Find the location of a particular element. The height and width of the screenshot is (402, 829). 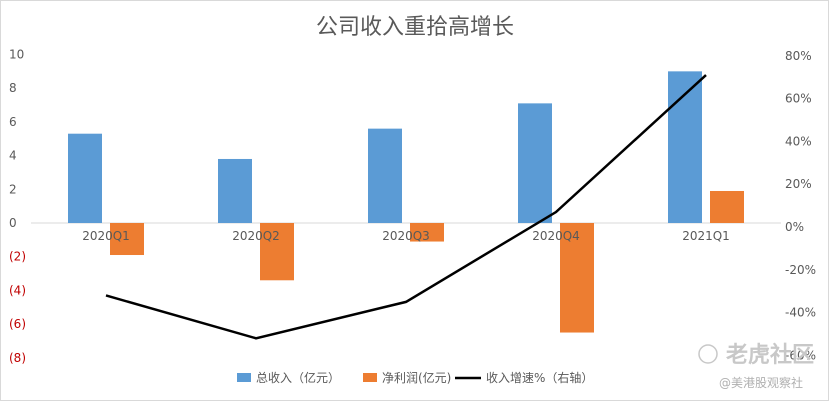

left-tick-label: (2) is located at coordinates (17, 257).